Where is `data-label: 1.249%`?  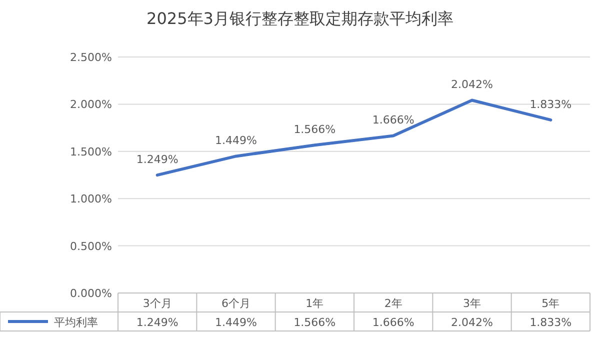
data-label: 1.249% is located at coordinates (157, 322).